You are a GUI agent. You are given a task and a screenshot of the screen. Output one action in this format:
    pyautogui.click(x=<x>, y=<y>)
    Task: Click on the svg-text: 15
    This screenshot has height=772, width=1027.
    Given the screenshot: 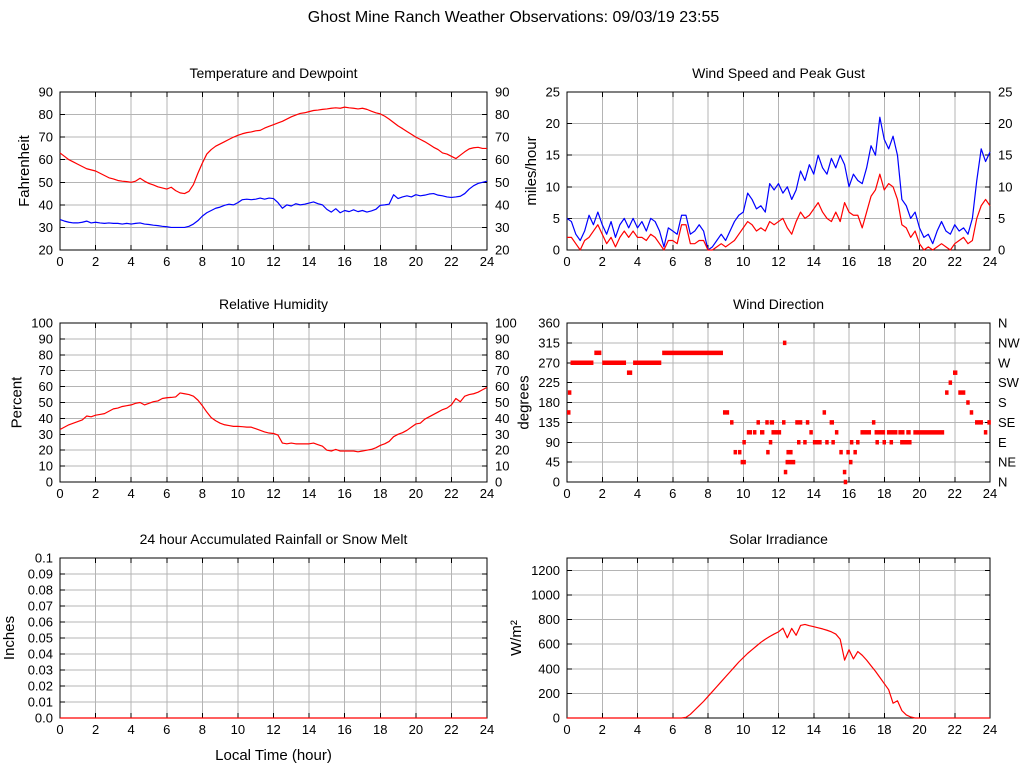 What is the action you would take?
    pyautogui.click(x=553, y=155)
    